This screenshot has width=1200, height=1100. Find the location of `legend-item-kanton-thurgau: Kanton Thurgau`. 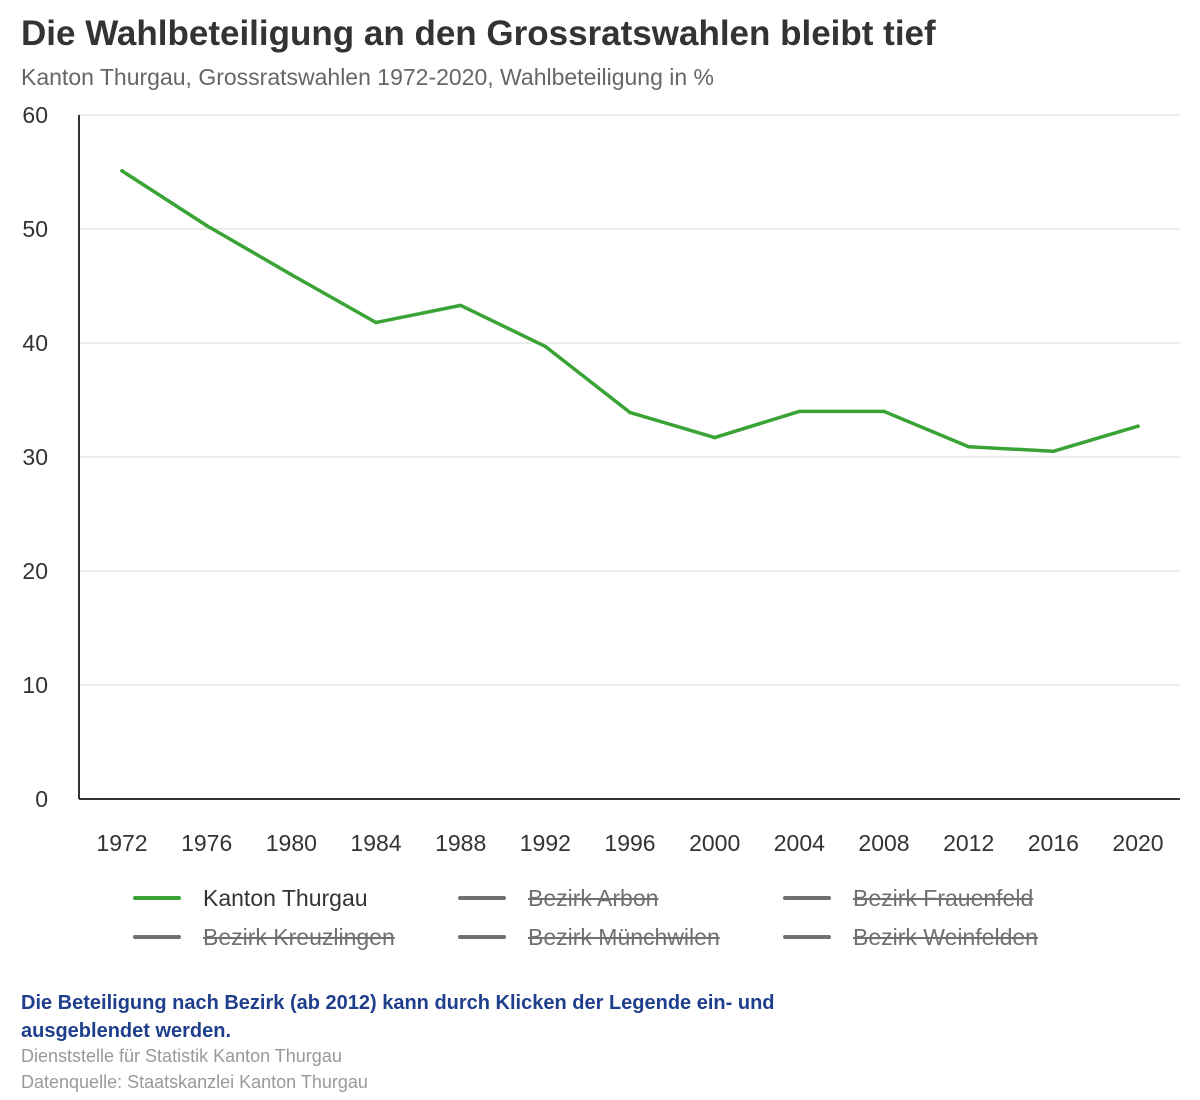

legend-item-kanton-thurgau: Kanton Thurgau is located at coordinates (250, 898).